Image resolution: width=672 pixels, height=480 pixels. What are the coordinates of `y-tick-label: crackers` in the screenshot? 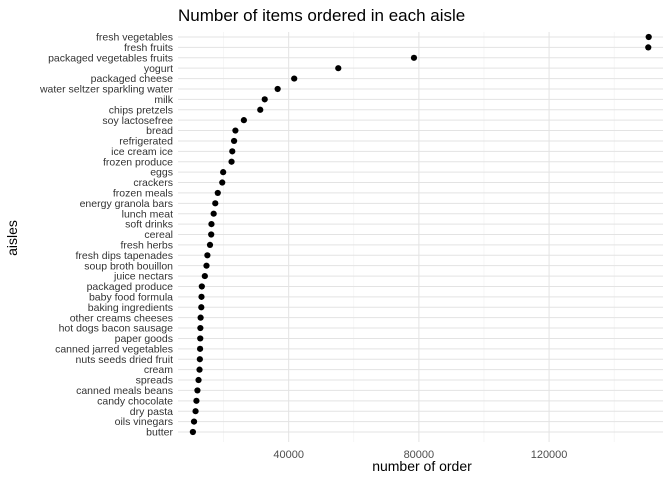 It's located at (153, 183).